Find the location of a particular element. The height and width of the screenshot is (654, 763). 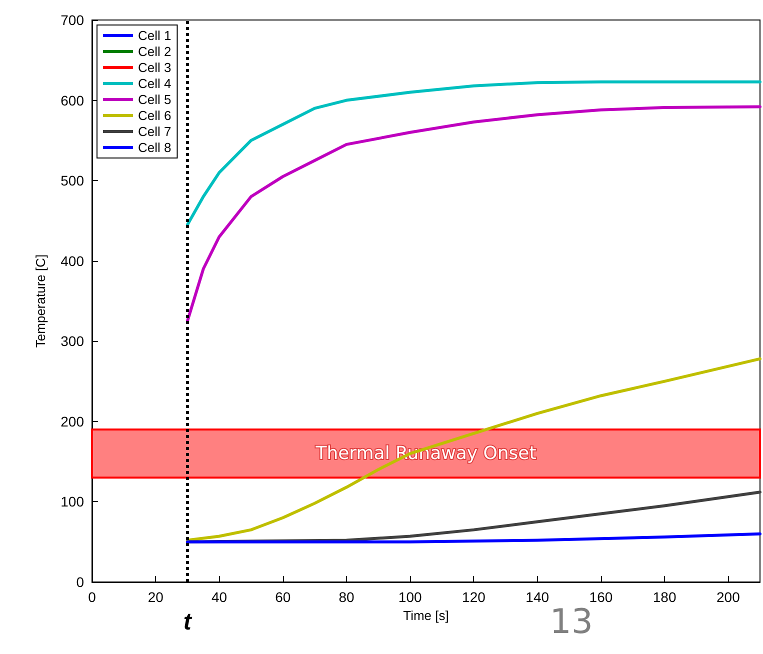

legend-label: Cell 5 is located at coordinates (155, 99).